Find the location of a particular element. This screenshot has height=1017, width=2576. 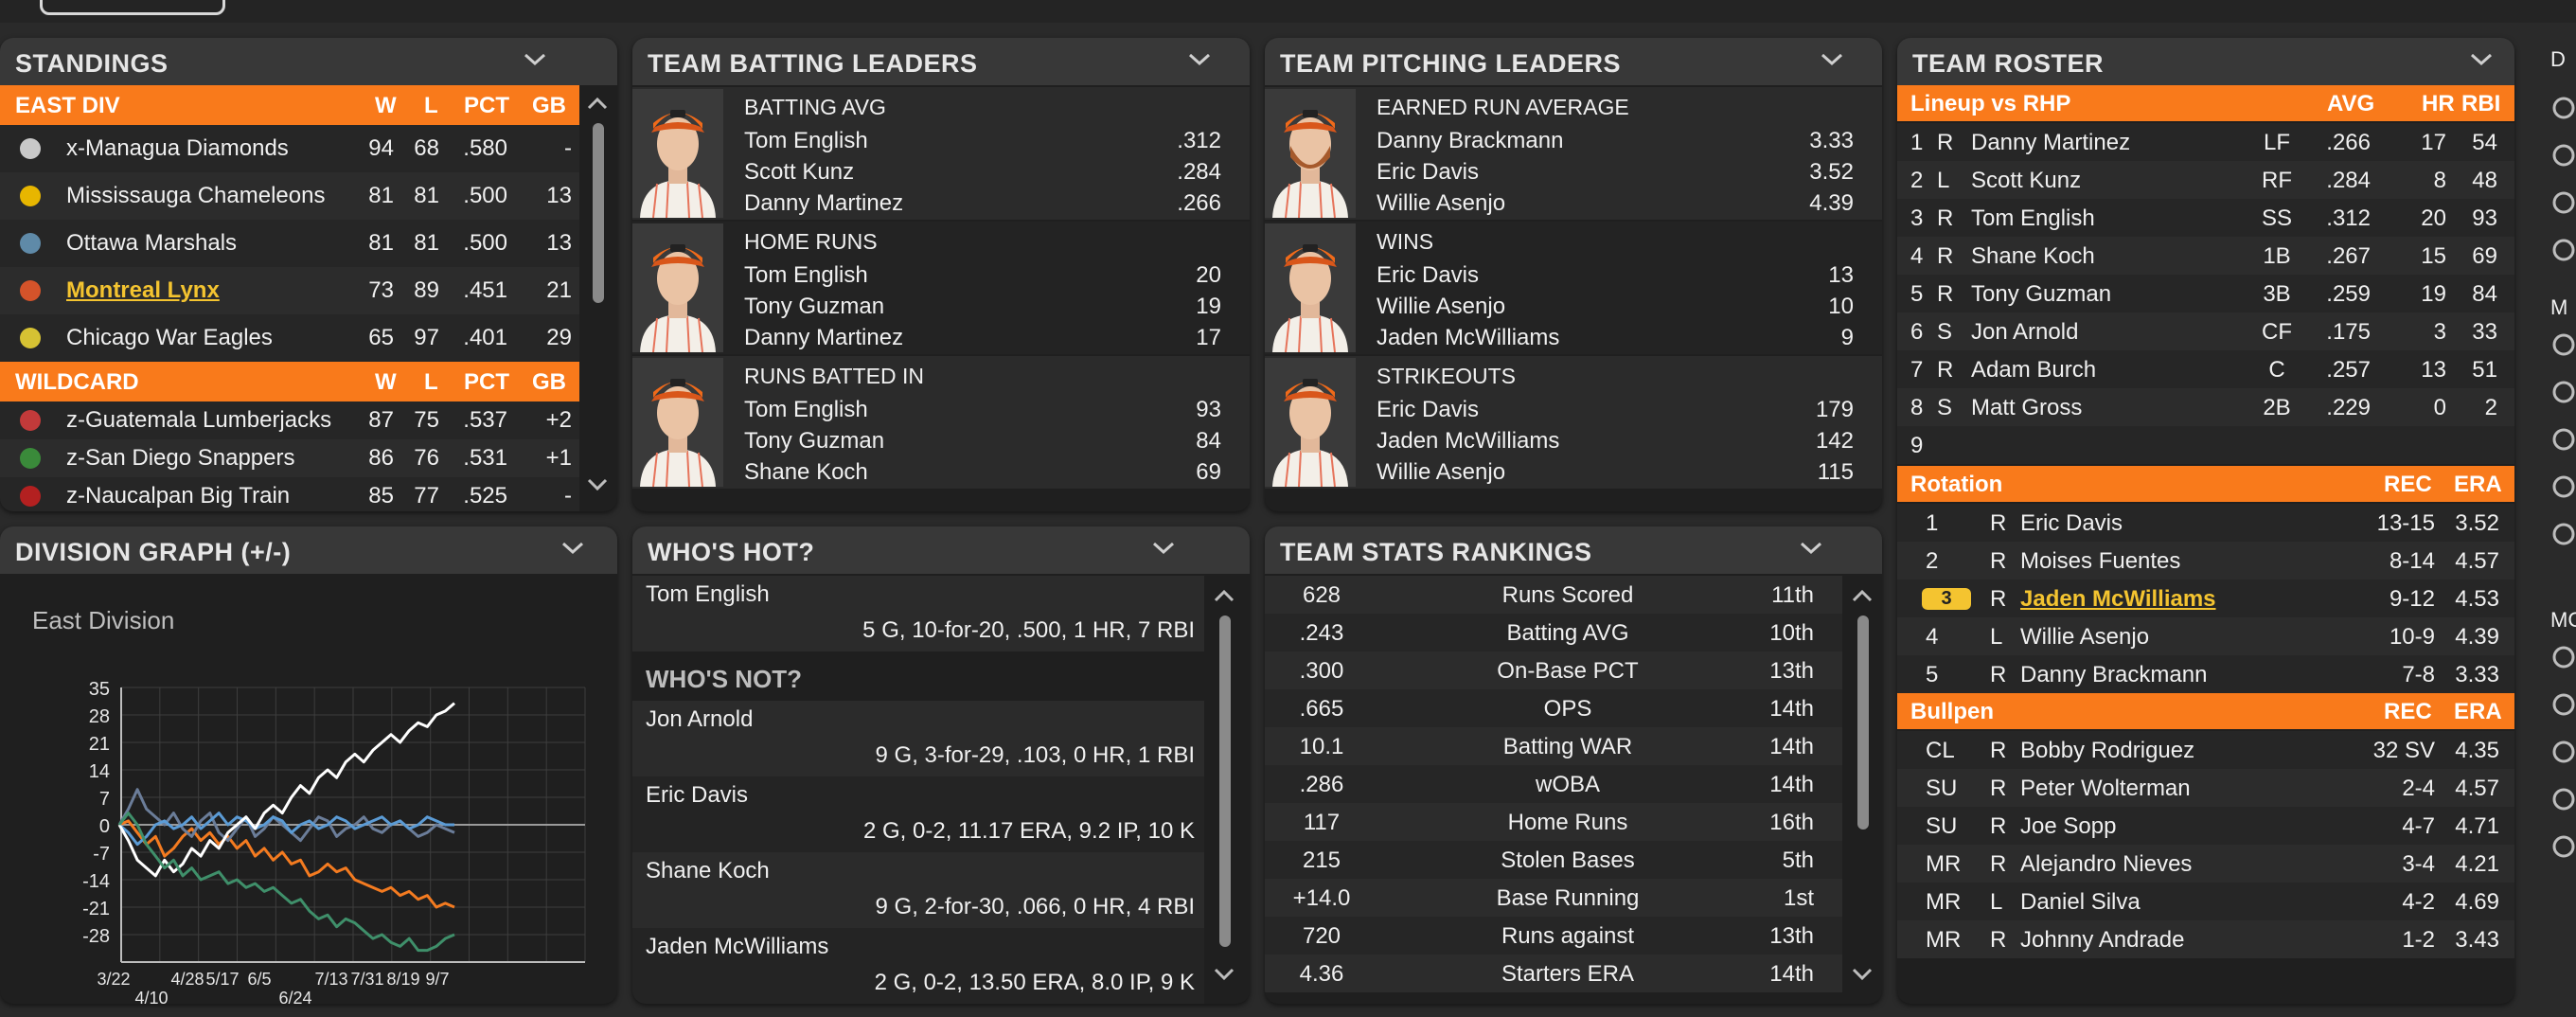

chart-icon is located at coordinates (2563, 486).